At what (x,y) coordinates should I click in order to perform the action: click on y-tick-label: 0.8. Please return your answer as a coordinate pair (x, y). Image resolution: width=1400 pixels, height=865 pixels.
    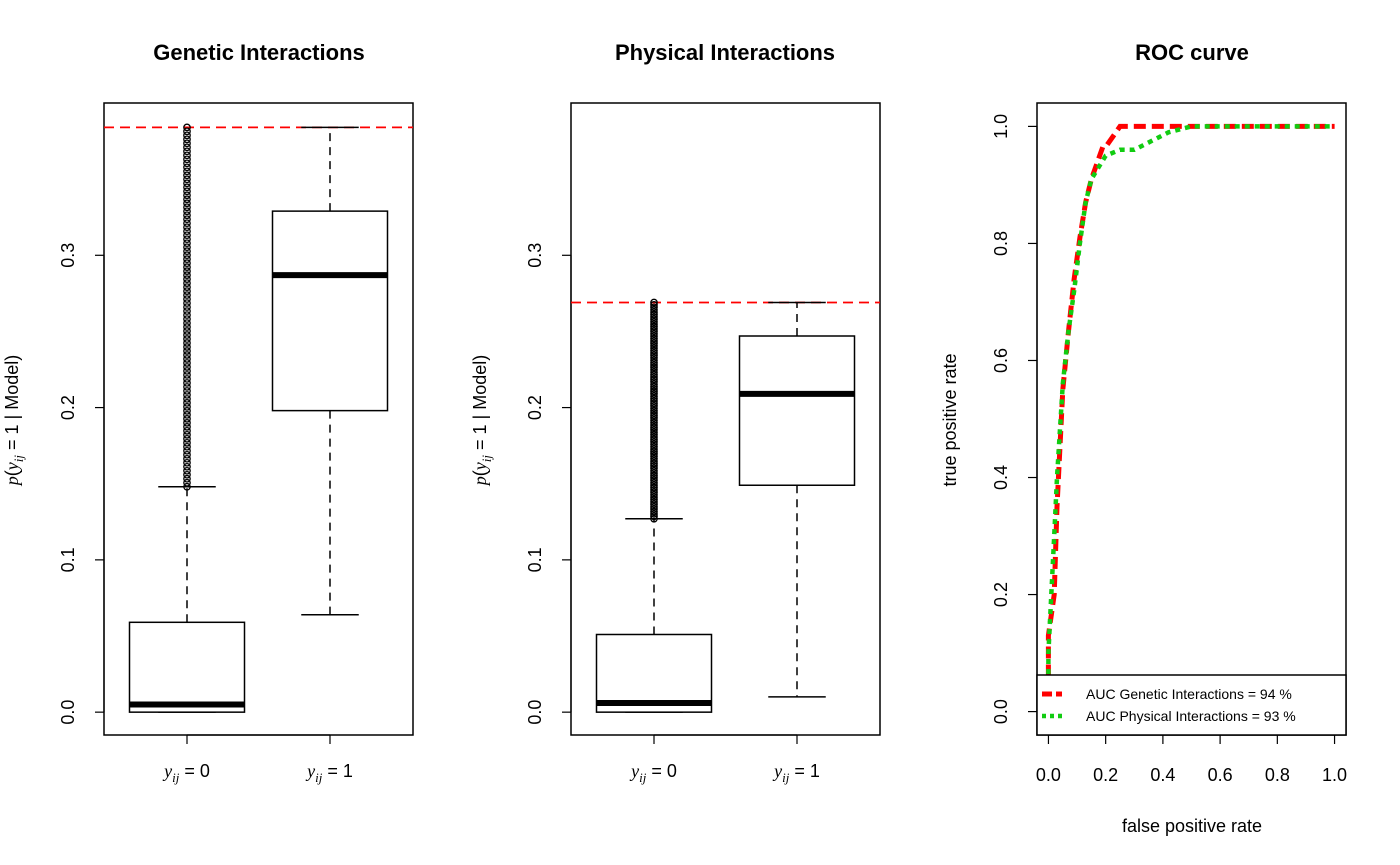
    Looking at the image, I should click on (1001, 243).